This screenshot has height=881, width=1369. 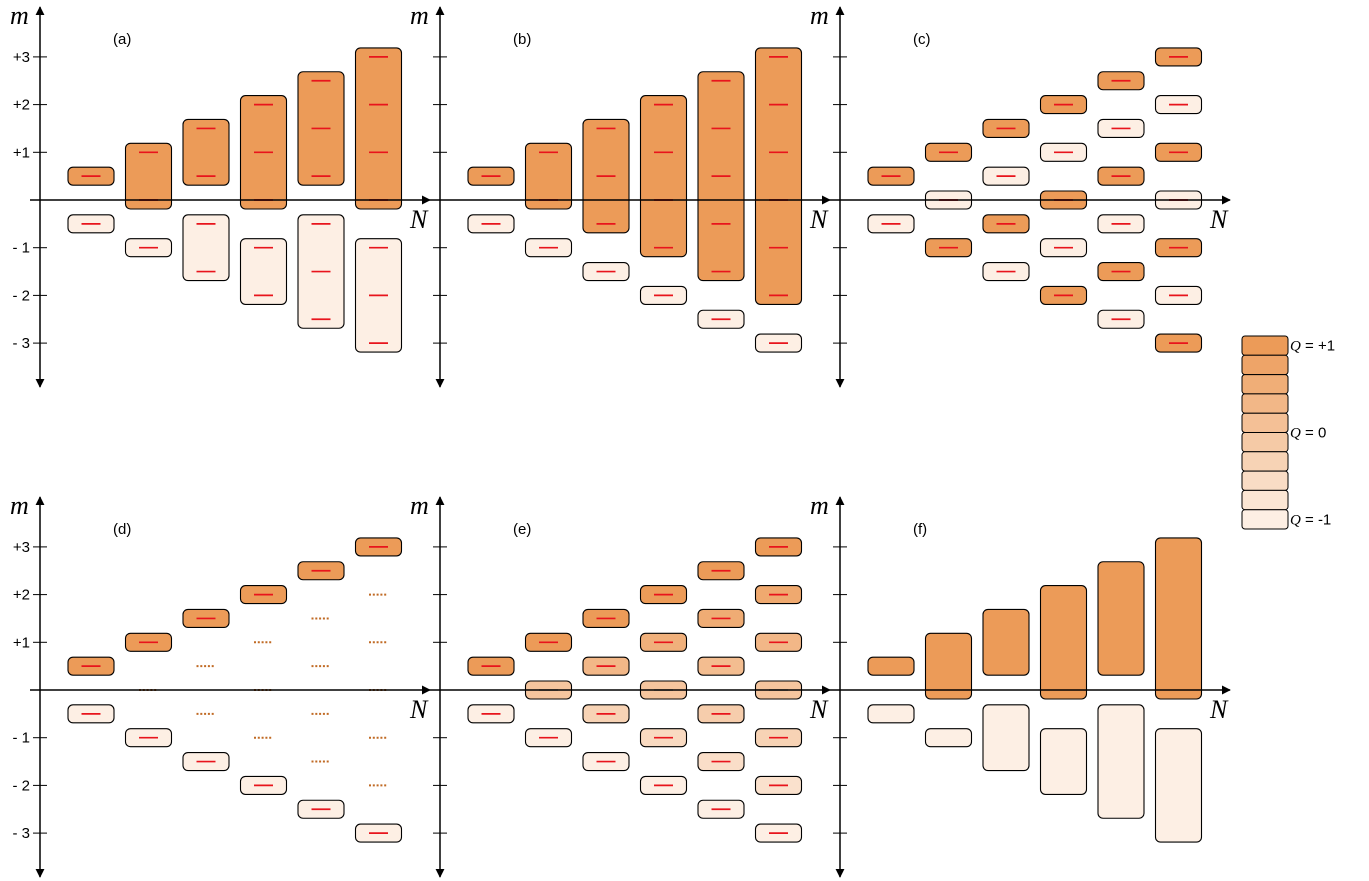 I want to click on legend-label: Q = +1, so click(x=1312, y=346).